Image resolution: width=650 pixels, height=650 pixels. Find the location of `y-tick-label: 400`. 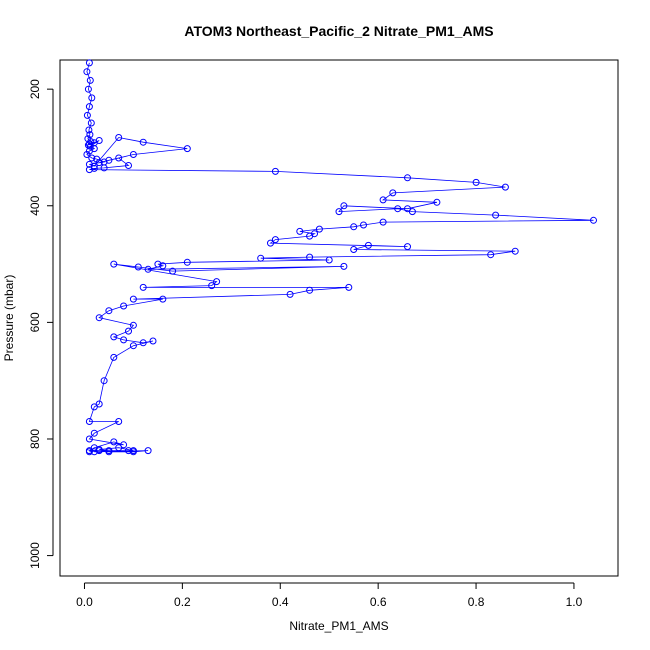

y-tick-label: 400 is located at coordinates (35, 205).